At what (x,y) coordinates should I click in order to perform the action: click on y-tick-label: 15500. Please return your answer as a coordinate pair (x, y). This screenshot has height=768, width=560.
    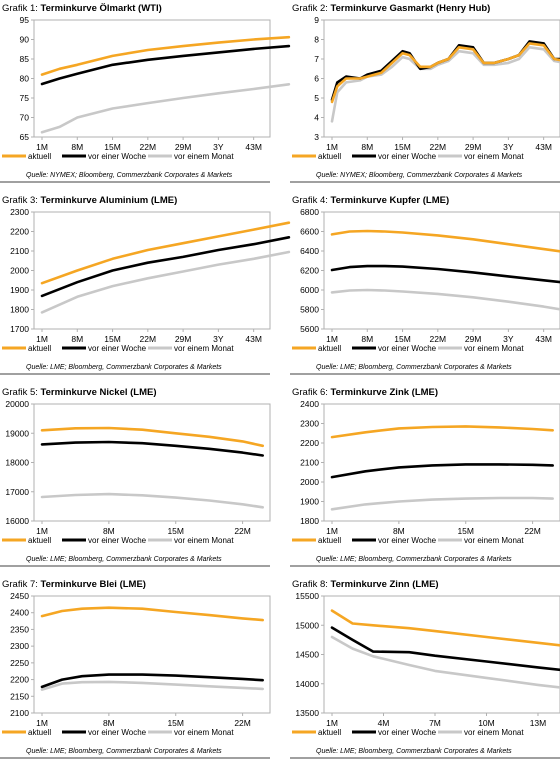
    Looking at the image, I should click on (307, 596).